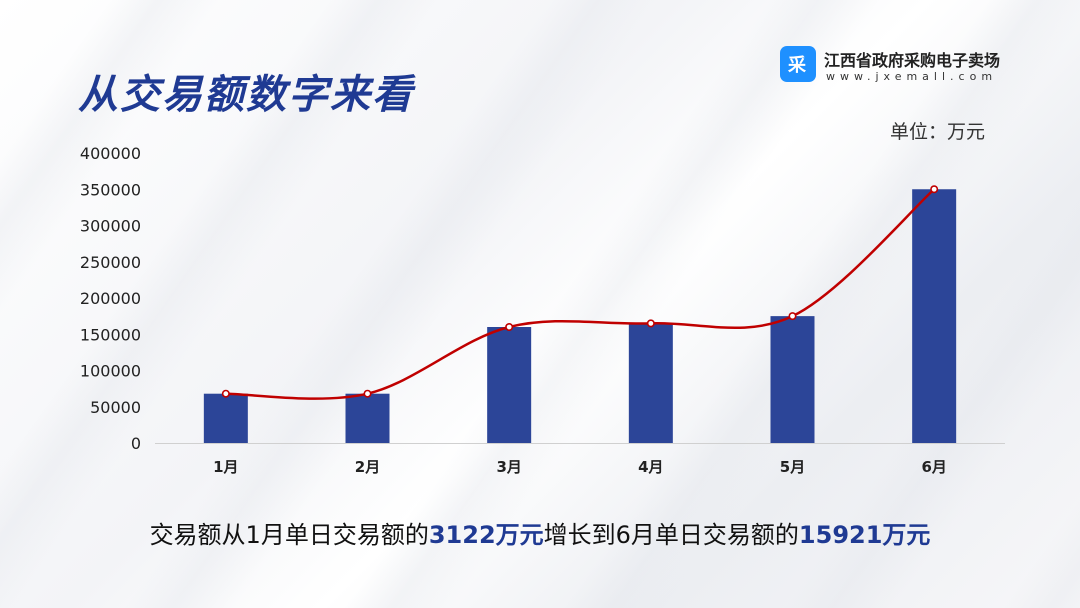 Image resolution: width=1080 pixels, height=608 pixels. What do you see at coordinates (115, 407) in the screenshot?
I see `y-tick-label: 50000` at bounding box center [115, 407].